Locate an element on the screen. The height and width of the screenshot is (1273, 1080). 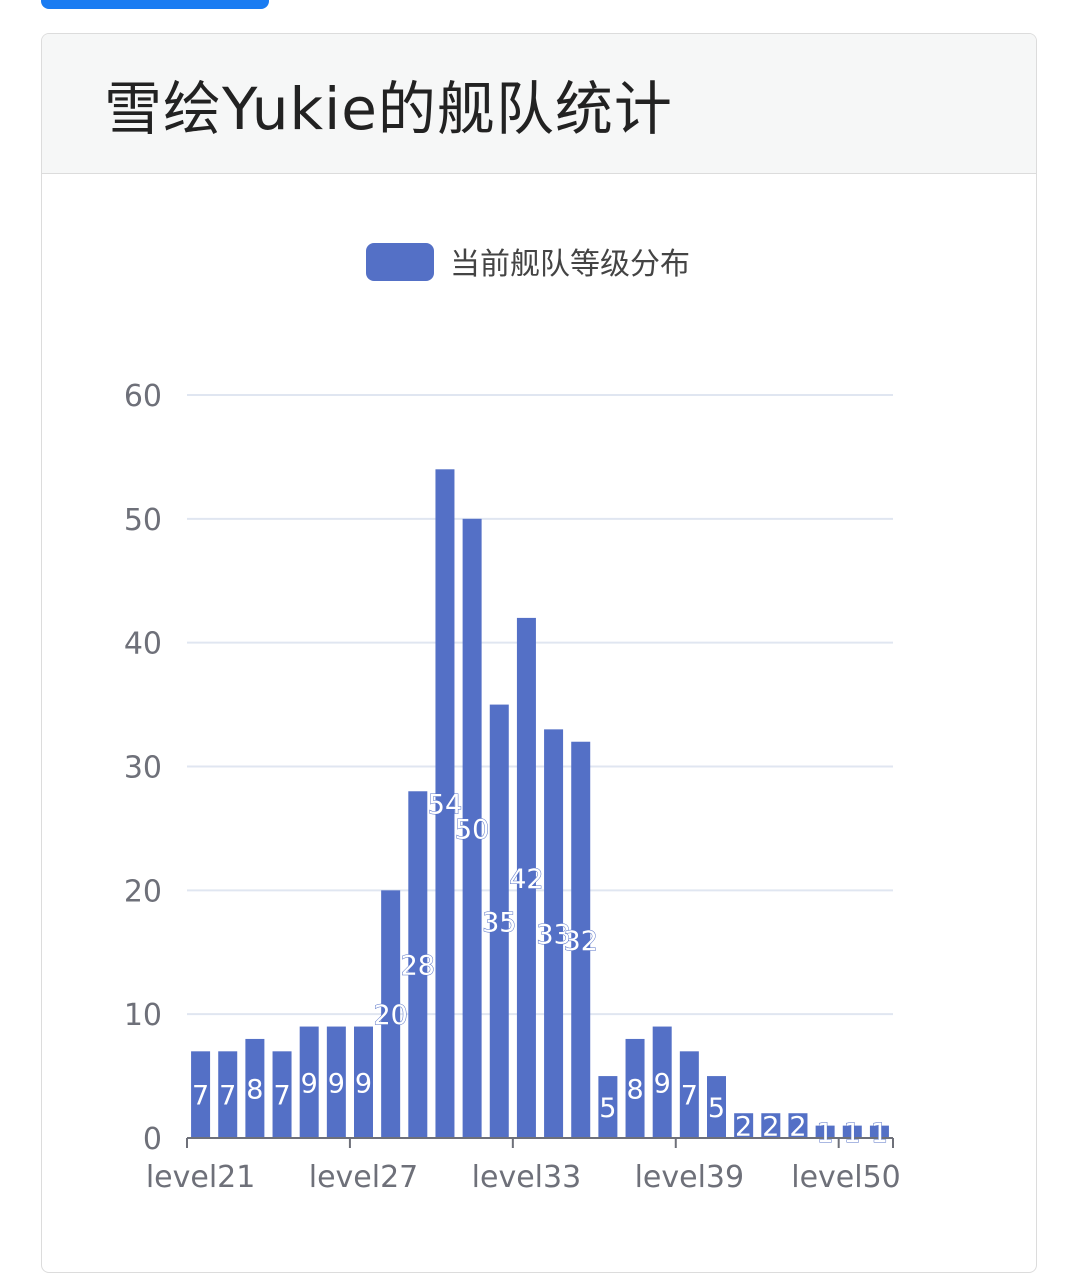
bar-value-label: 35 is located at coordinates (499, 922).